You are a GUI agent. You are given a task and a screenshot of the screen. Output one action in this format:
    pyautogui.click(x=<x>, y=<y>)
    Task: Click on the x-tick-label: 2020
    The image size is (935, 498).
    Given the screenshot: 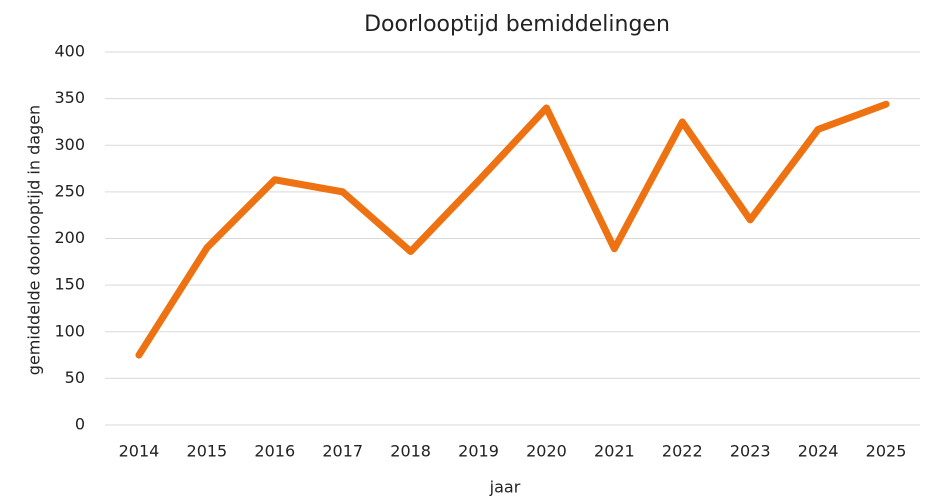 What is the action you would take?
    pyautogui.click(x=546, y=451)
    